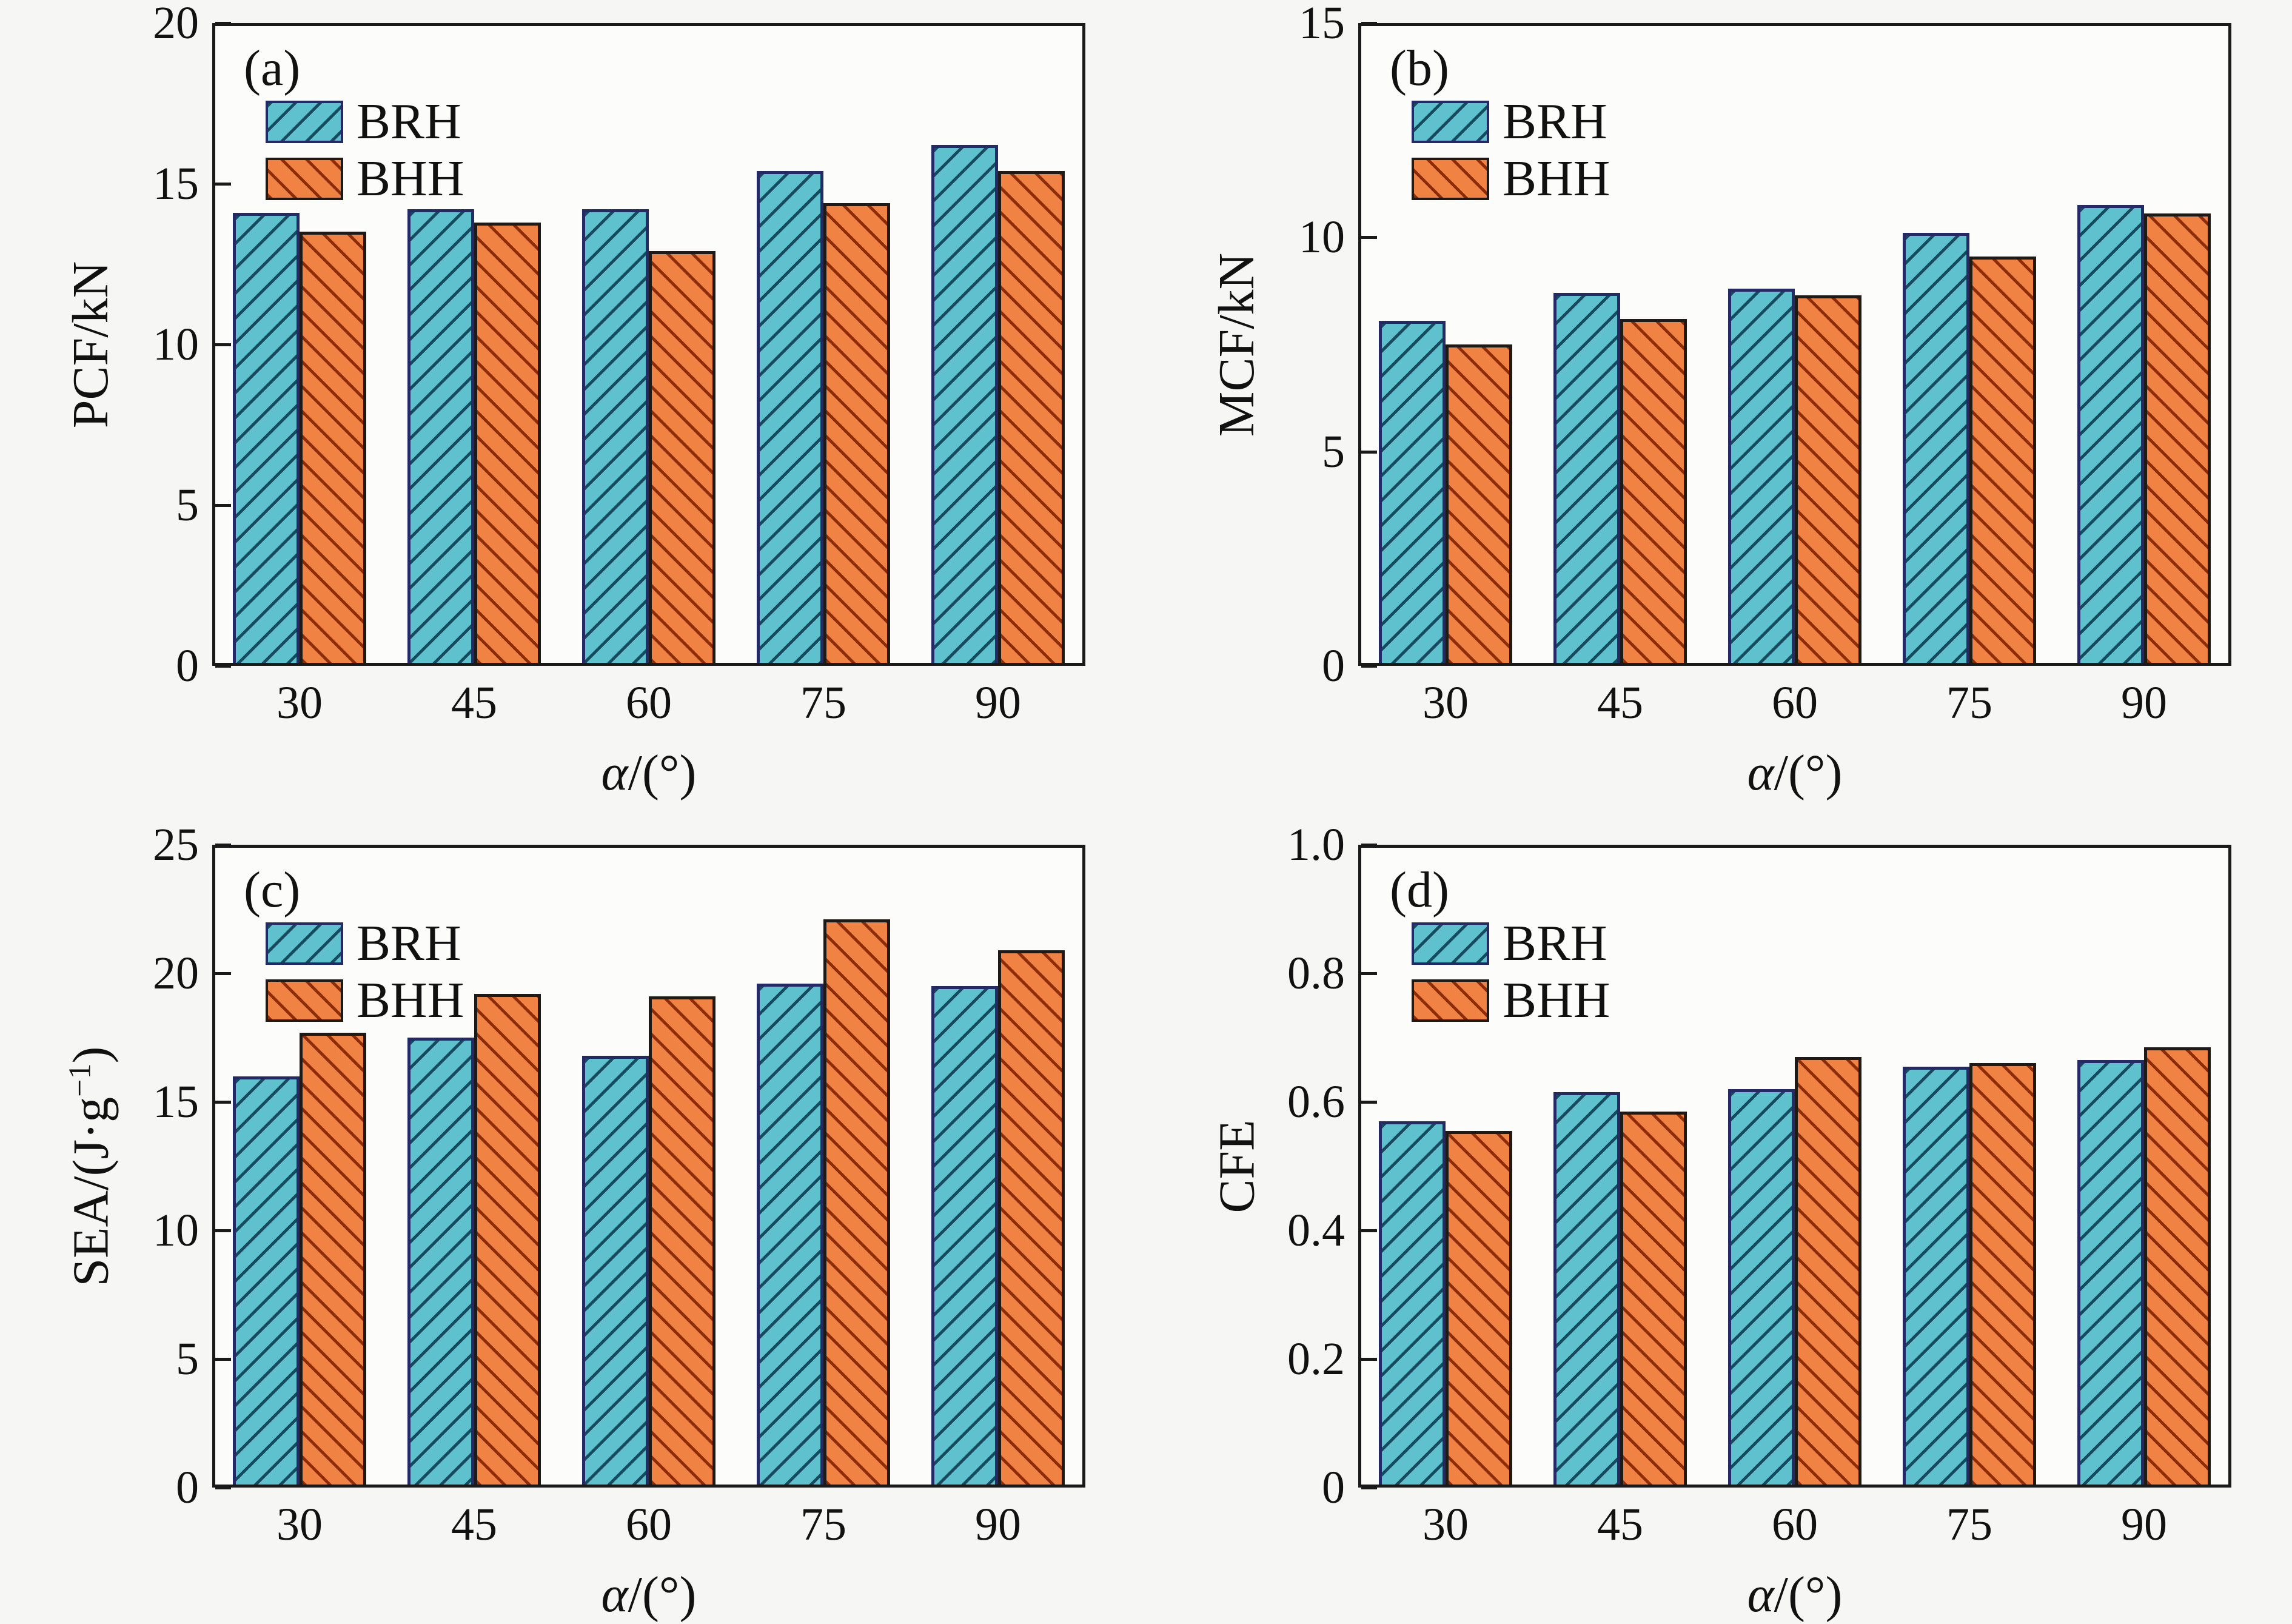 The image size is (2292, 1624). What do you see at coordinates (90, 1192) in the screenshot?
I see `label-segment: SEA/(J·g` at bounding box center [90, 1192].